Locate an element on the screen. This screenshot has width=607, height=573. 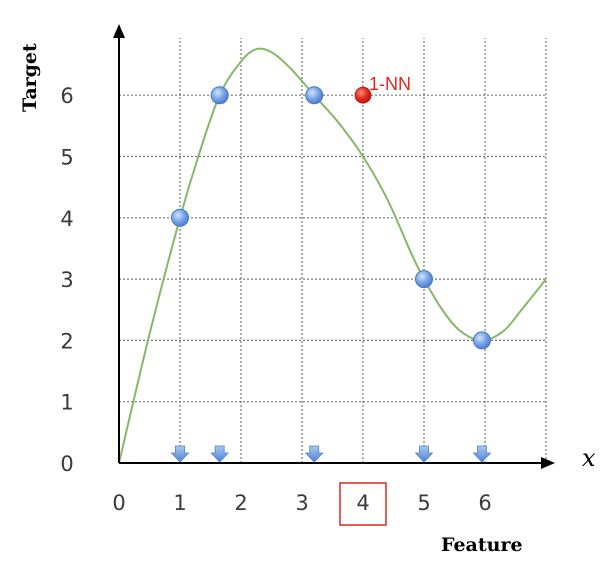
x-axis-arrow is located at coordinates (548, 463).